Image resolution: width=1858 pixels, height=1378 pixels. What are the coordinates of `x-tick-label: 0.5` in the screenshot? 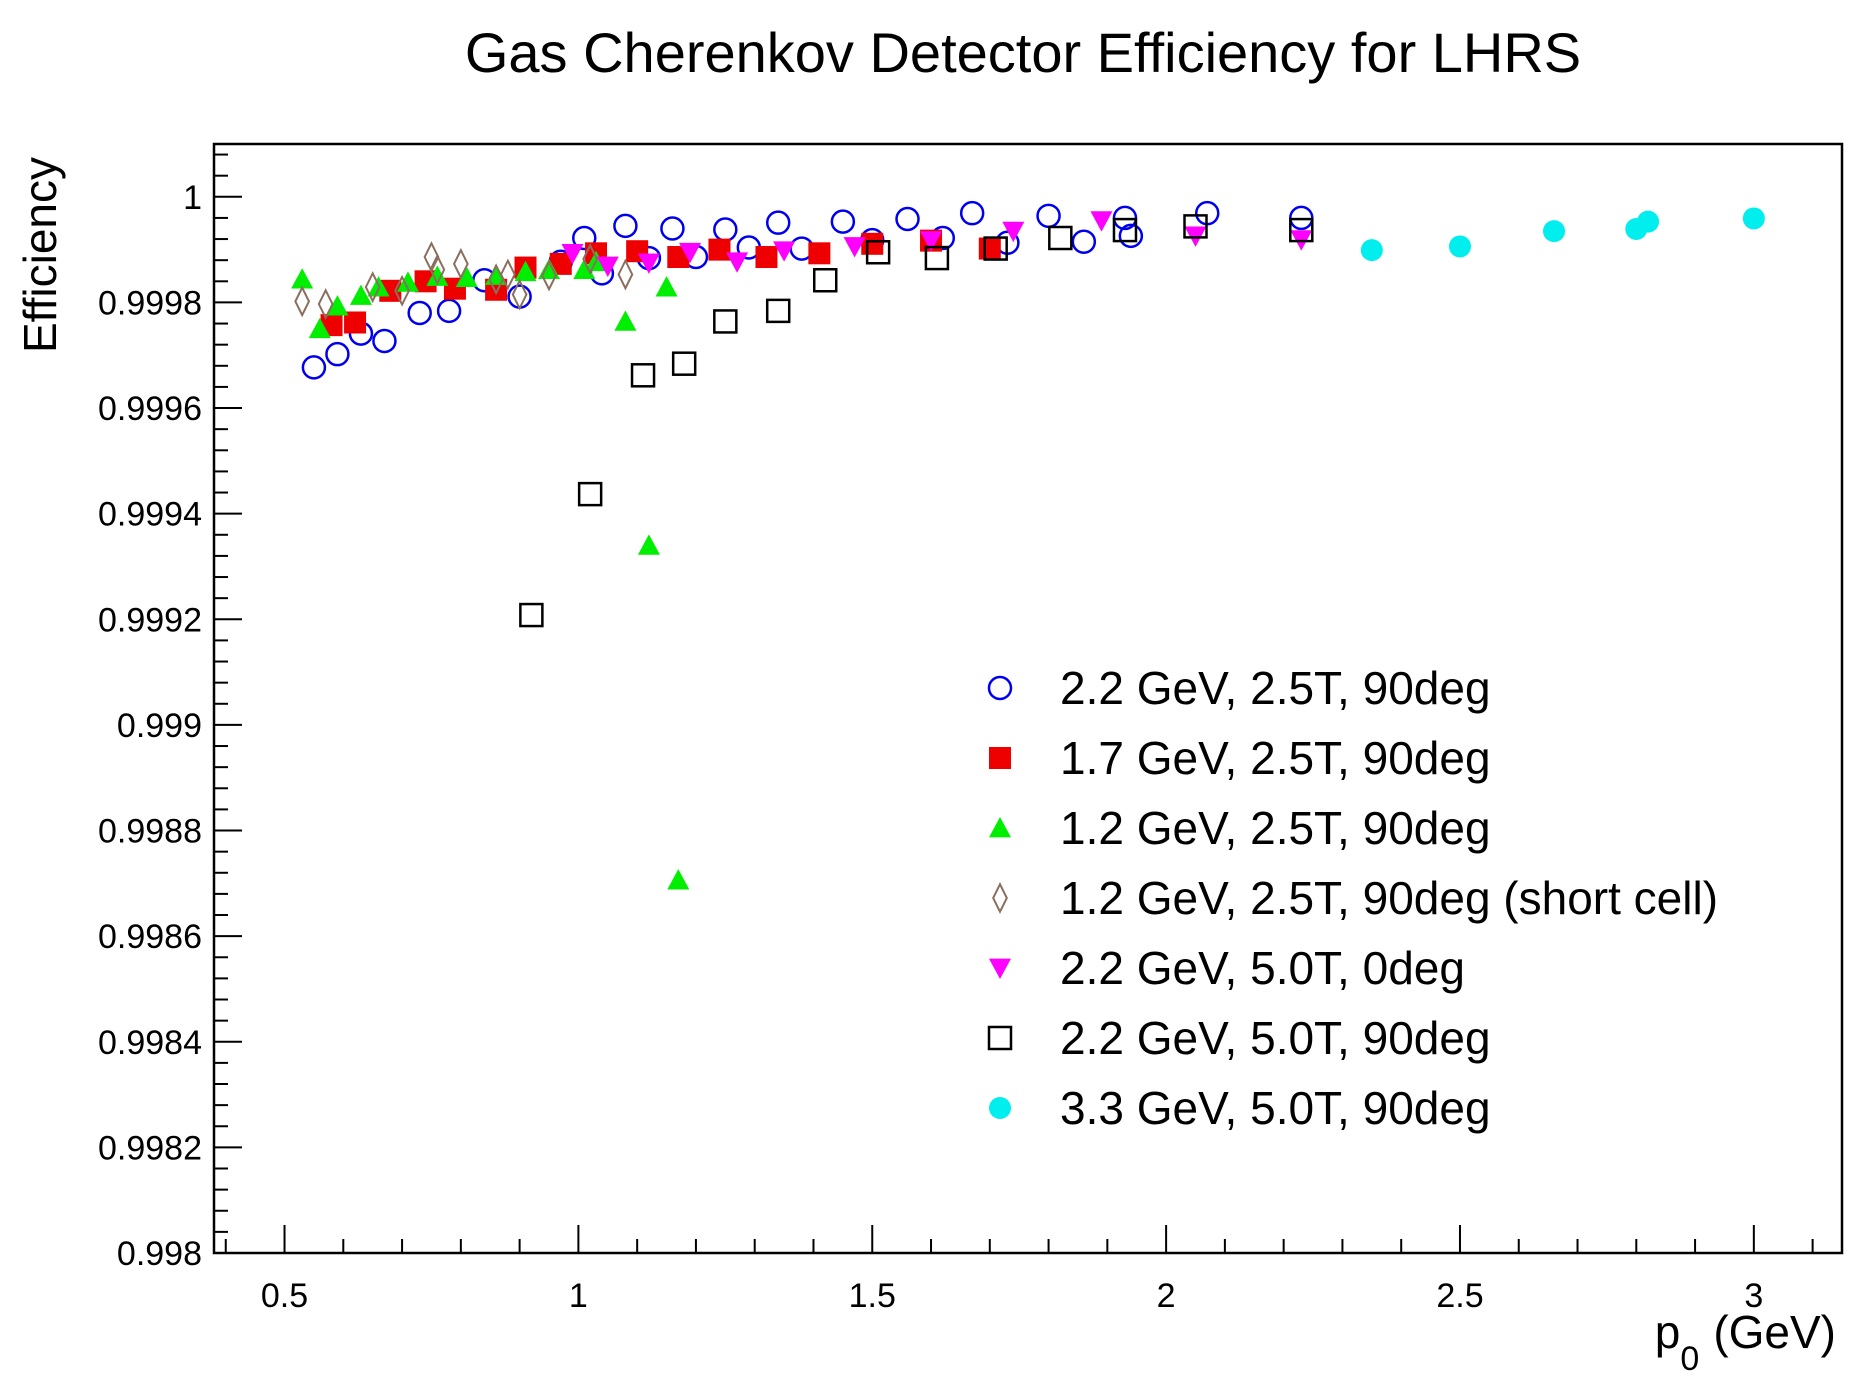 It's located at (284, 1296).